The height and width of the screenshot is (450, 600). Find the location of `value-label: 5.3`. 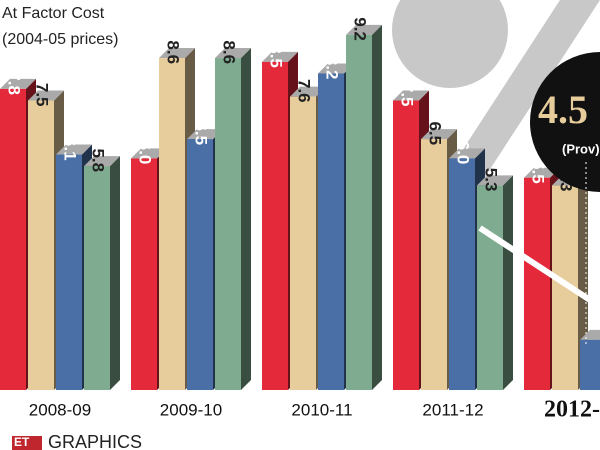

value-label: 5.3 is located at coordinates (491, 180).